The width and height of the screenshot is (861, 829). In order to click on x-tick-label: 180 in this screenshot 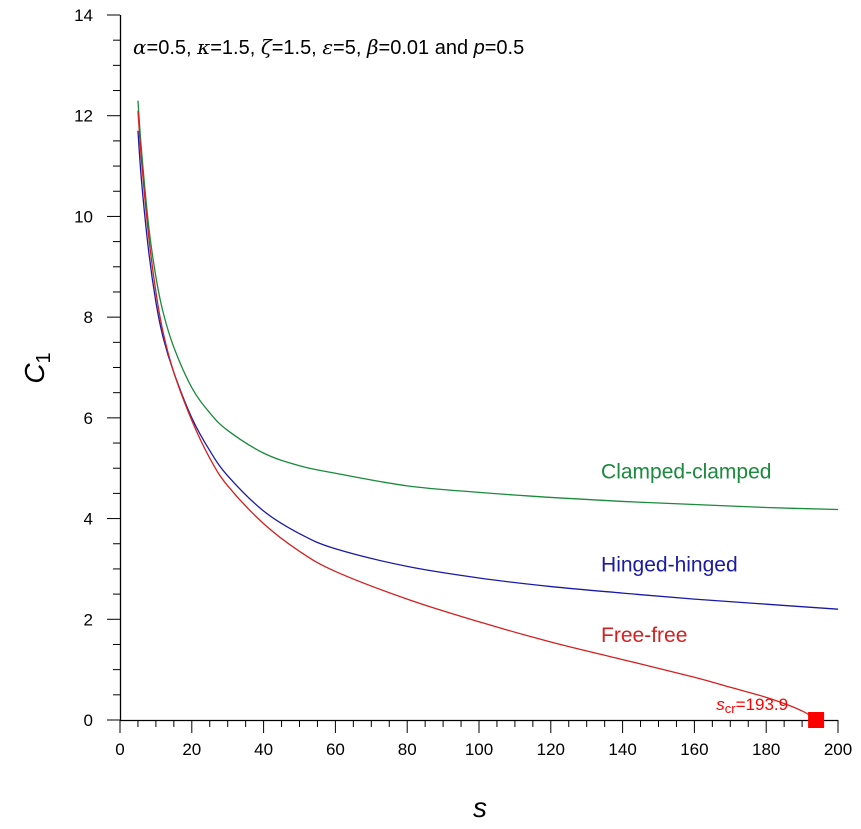, I will do `click(766, 749)`.